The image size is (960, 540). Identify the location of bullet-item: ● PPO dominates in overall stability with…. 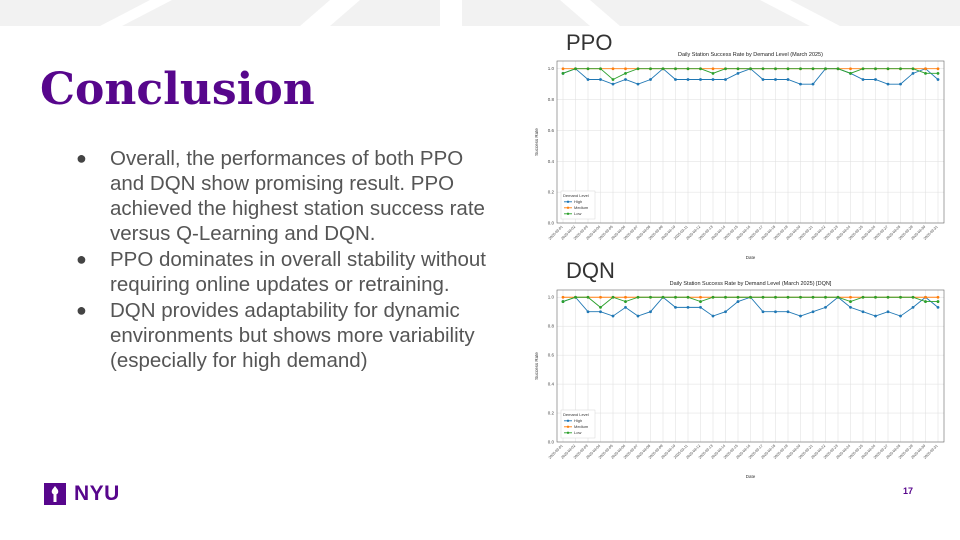
(281, 272).